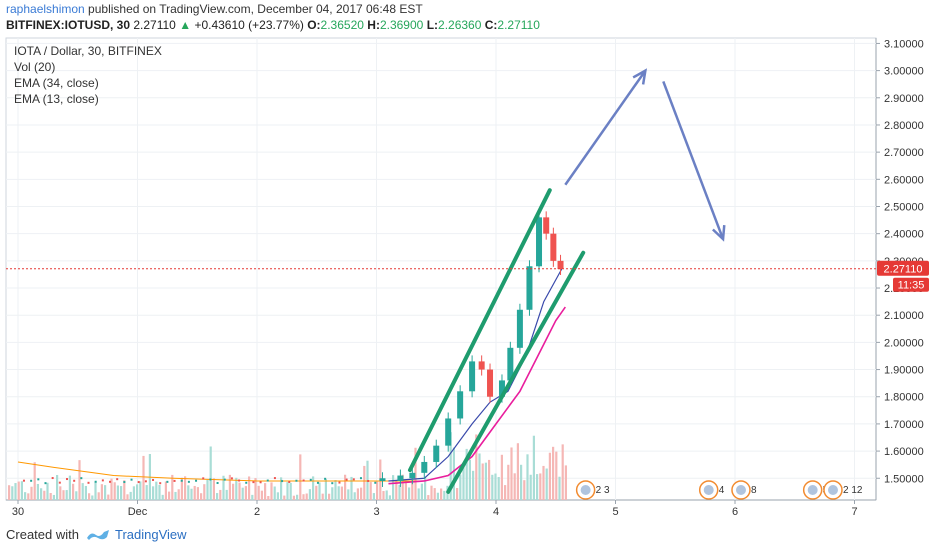 The height and width of the screenshot is (550, 932). Describe the element at coordinates (45, 9) in the screenshot. I see `author-link: raphaelshimon` at that location.